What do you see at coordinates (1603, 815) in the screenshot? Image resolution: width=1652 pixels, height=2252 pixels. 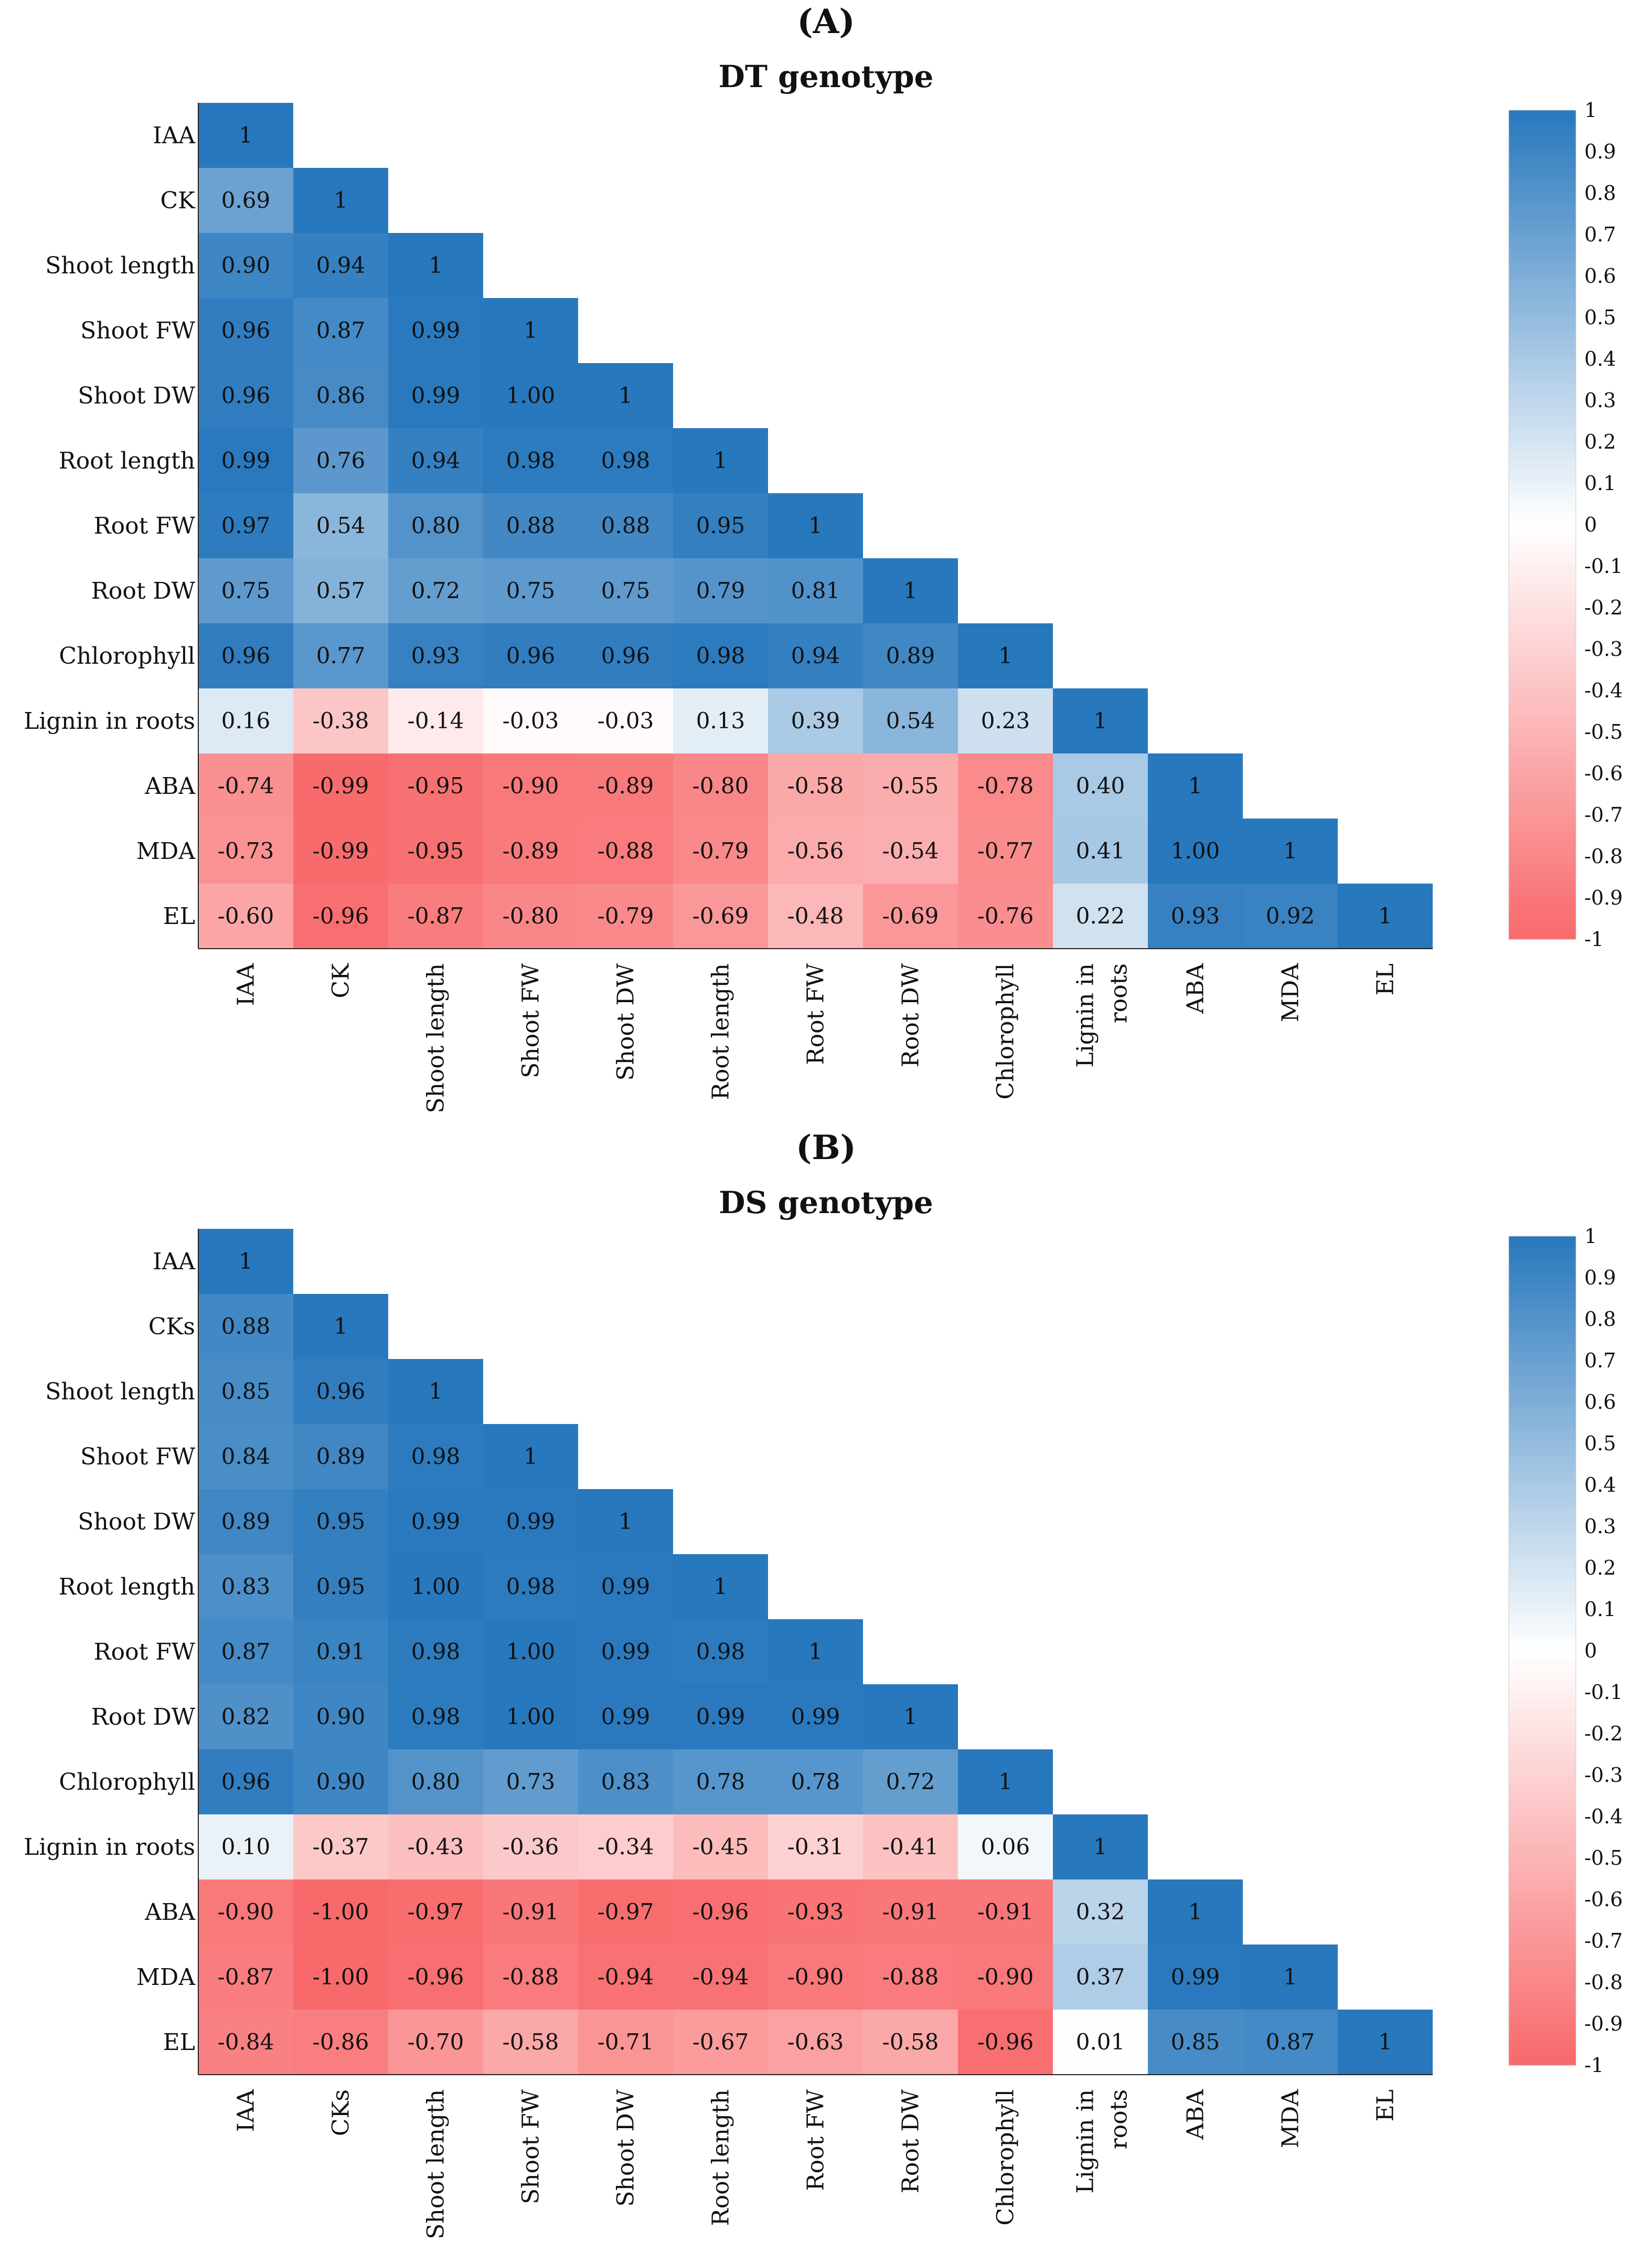 I see `colorbar-tick-label: -0.7` at bounding box center [1603, 815].